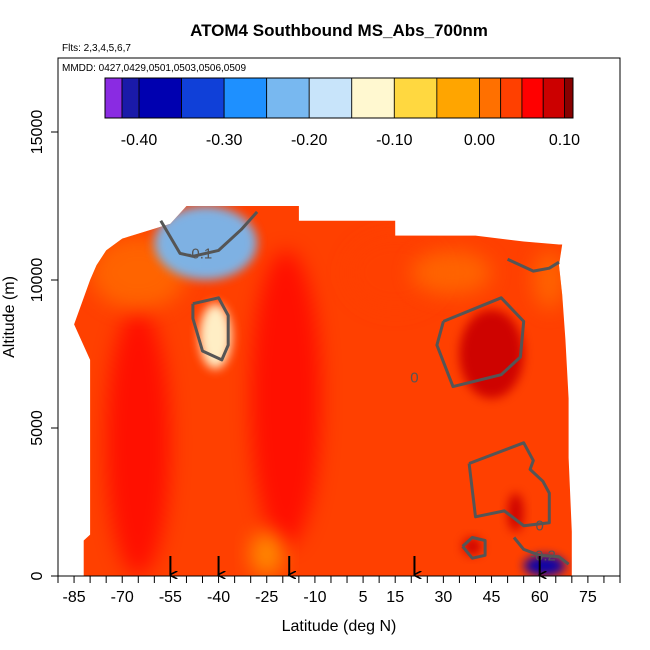  What do you see at coordinates (588, 597) in the screenshot?
I see `x-tick-label: 75` at bounding box center [588, 597].